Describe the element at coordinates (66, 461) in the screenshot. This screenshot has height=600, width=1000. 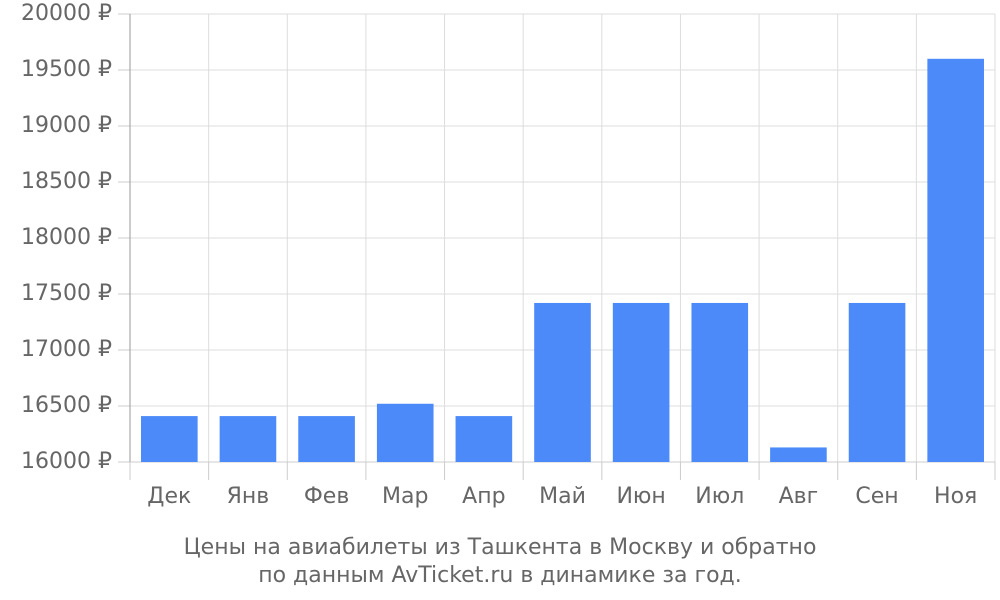
I see `y-tick-label: 16000 ₽` at that location.